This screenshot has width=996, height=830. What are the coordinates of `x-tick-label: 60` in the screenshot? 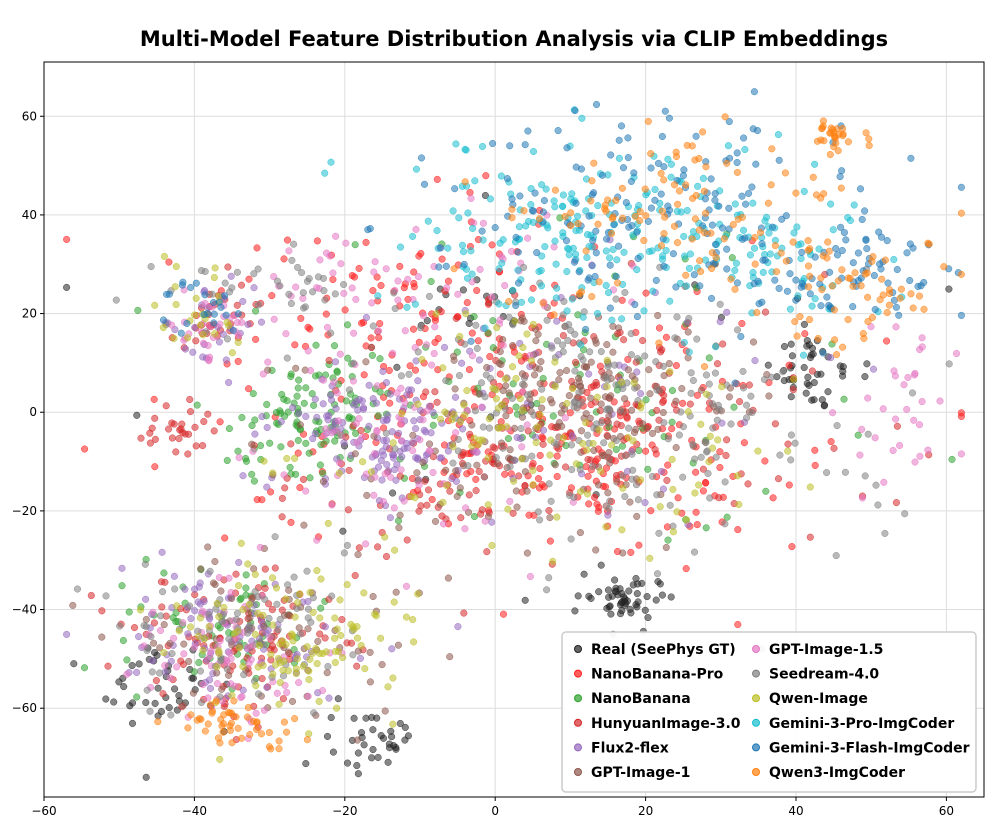 It's located at (946, 811).